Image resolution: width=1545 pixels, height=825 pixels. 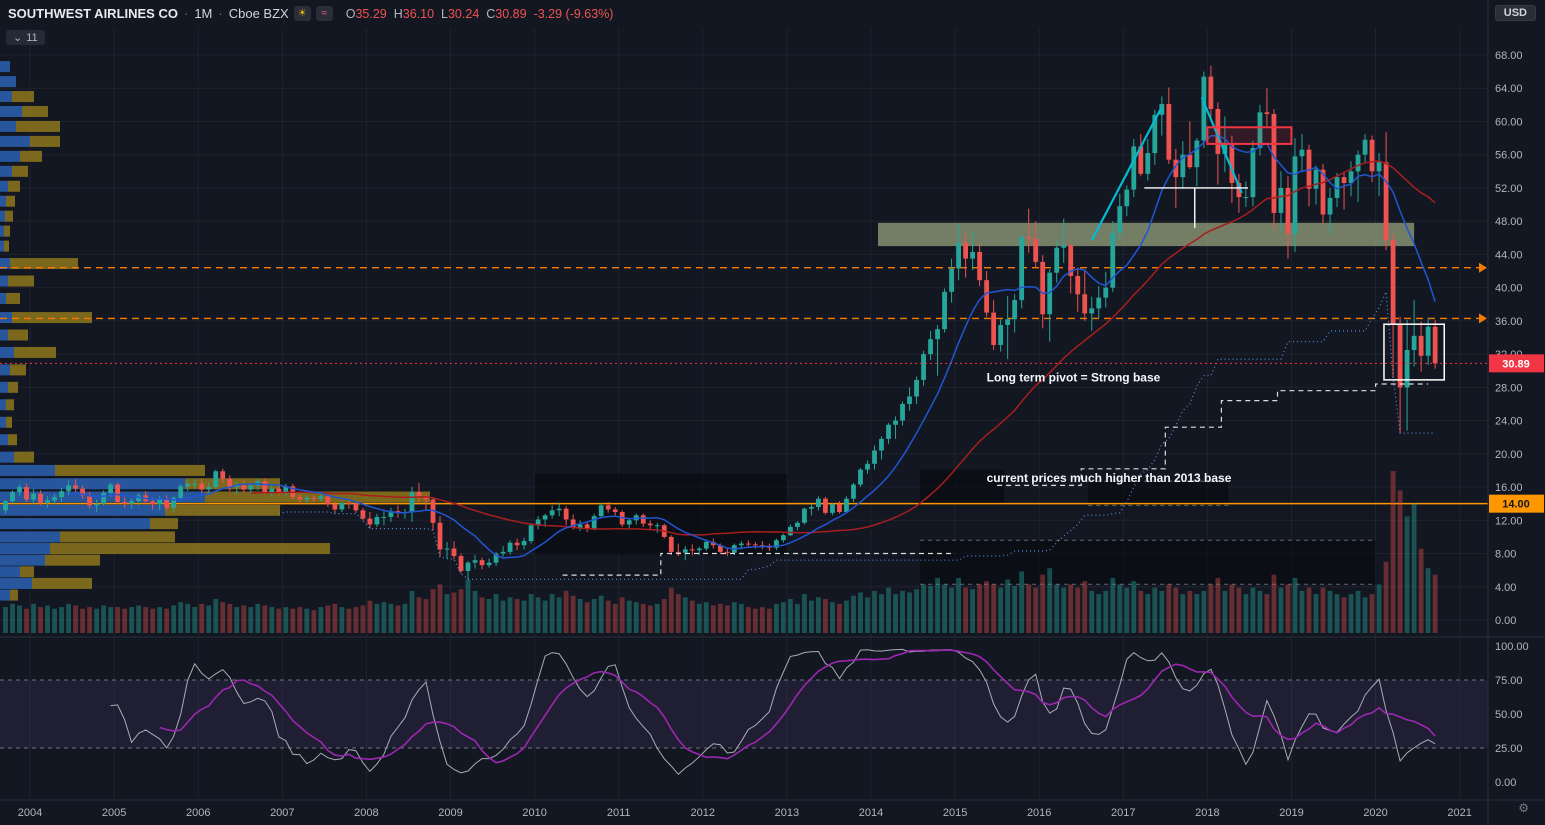 What do you see at coordinates (1509, 521) in the screenshot?
I see `svg-text: 12.00` at bounding box center [1509, 521].